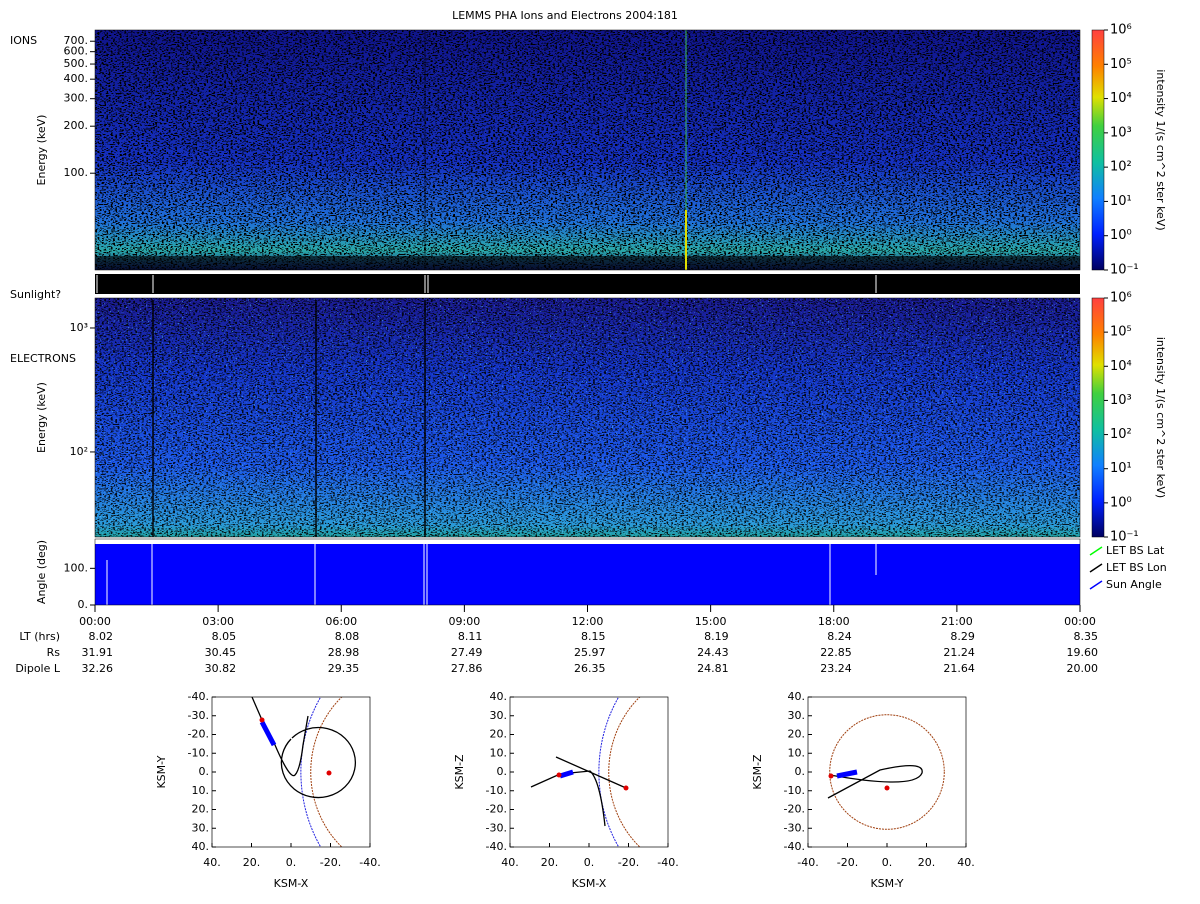  Describe the element at coordinates (1121, 298) in the screenshot. I see `colorbar-tick-label: 10⁶` at that location.